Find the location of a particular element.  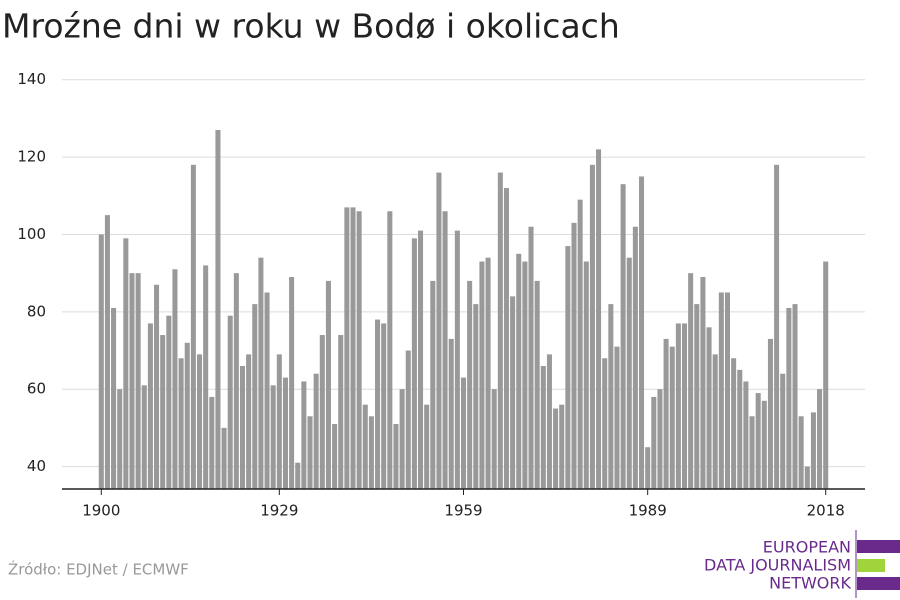

y-tick-label: 60 is located at coordinates (36, 389).